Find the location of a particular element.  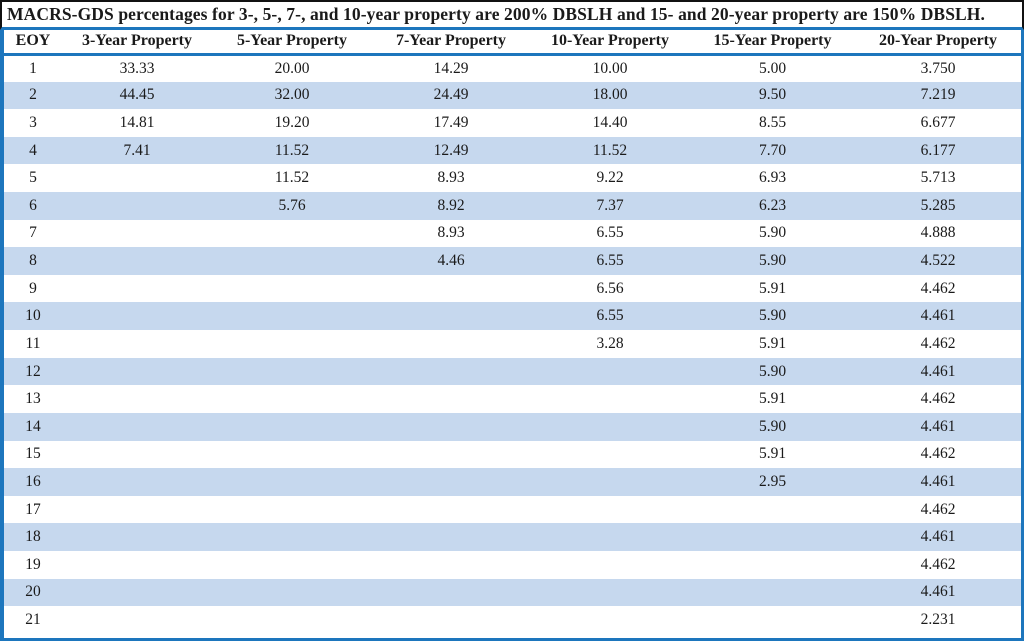

cell-20-year: 6.177 is located at coordinates (938, 150).